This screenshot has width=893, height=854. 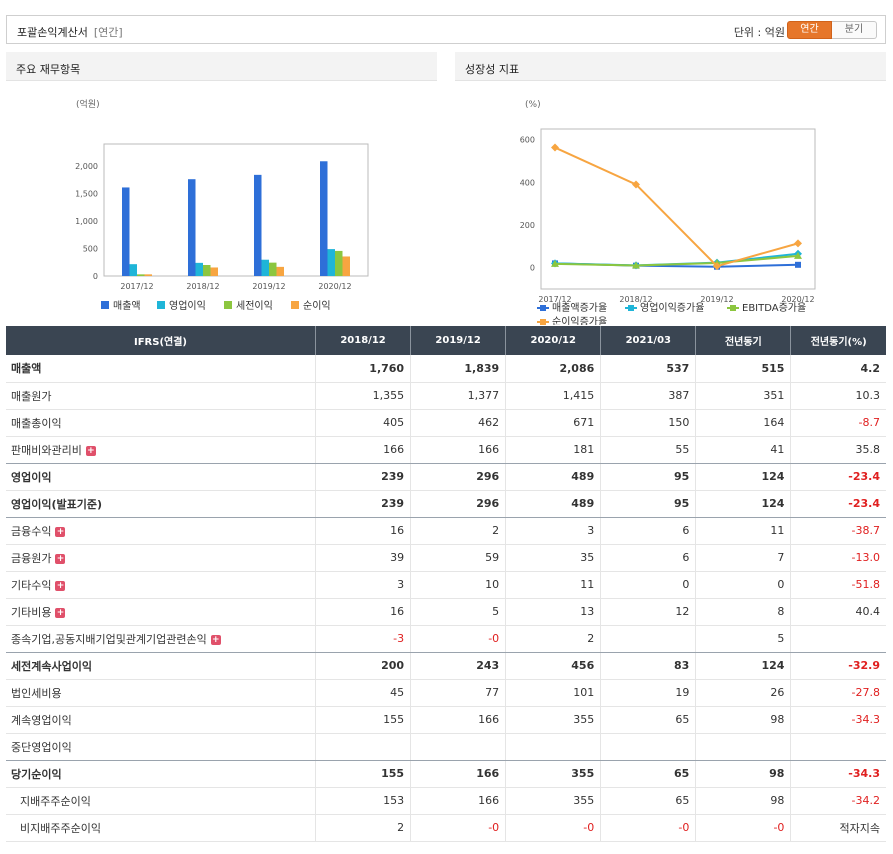 What do you see at coordinates (70, 32) in the screenshot?
I see `statement-title: 포괄손익계산서 [연간]` at bounding box center [70, 32].